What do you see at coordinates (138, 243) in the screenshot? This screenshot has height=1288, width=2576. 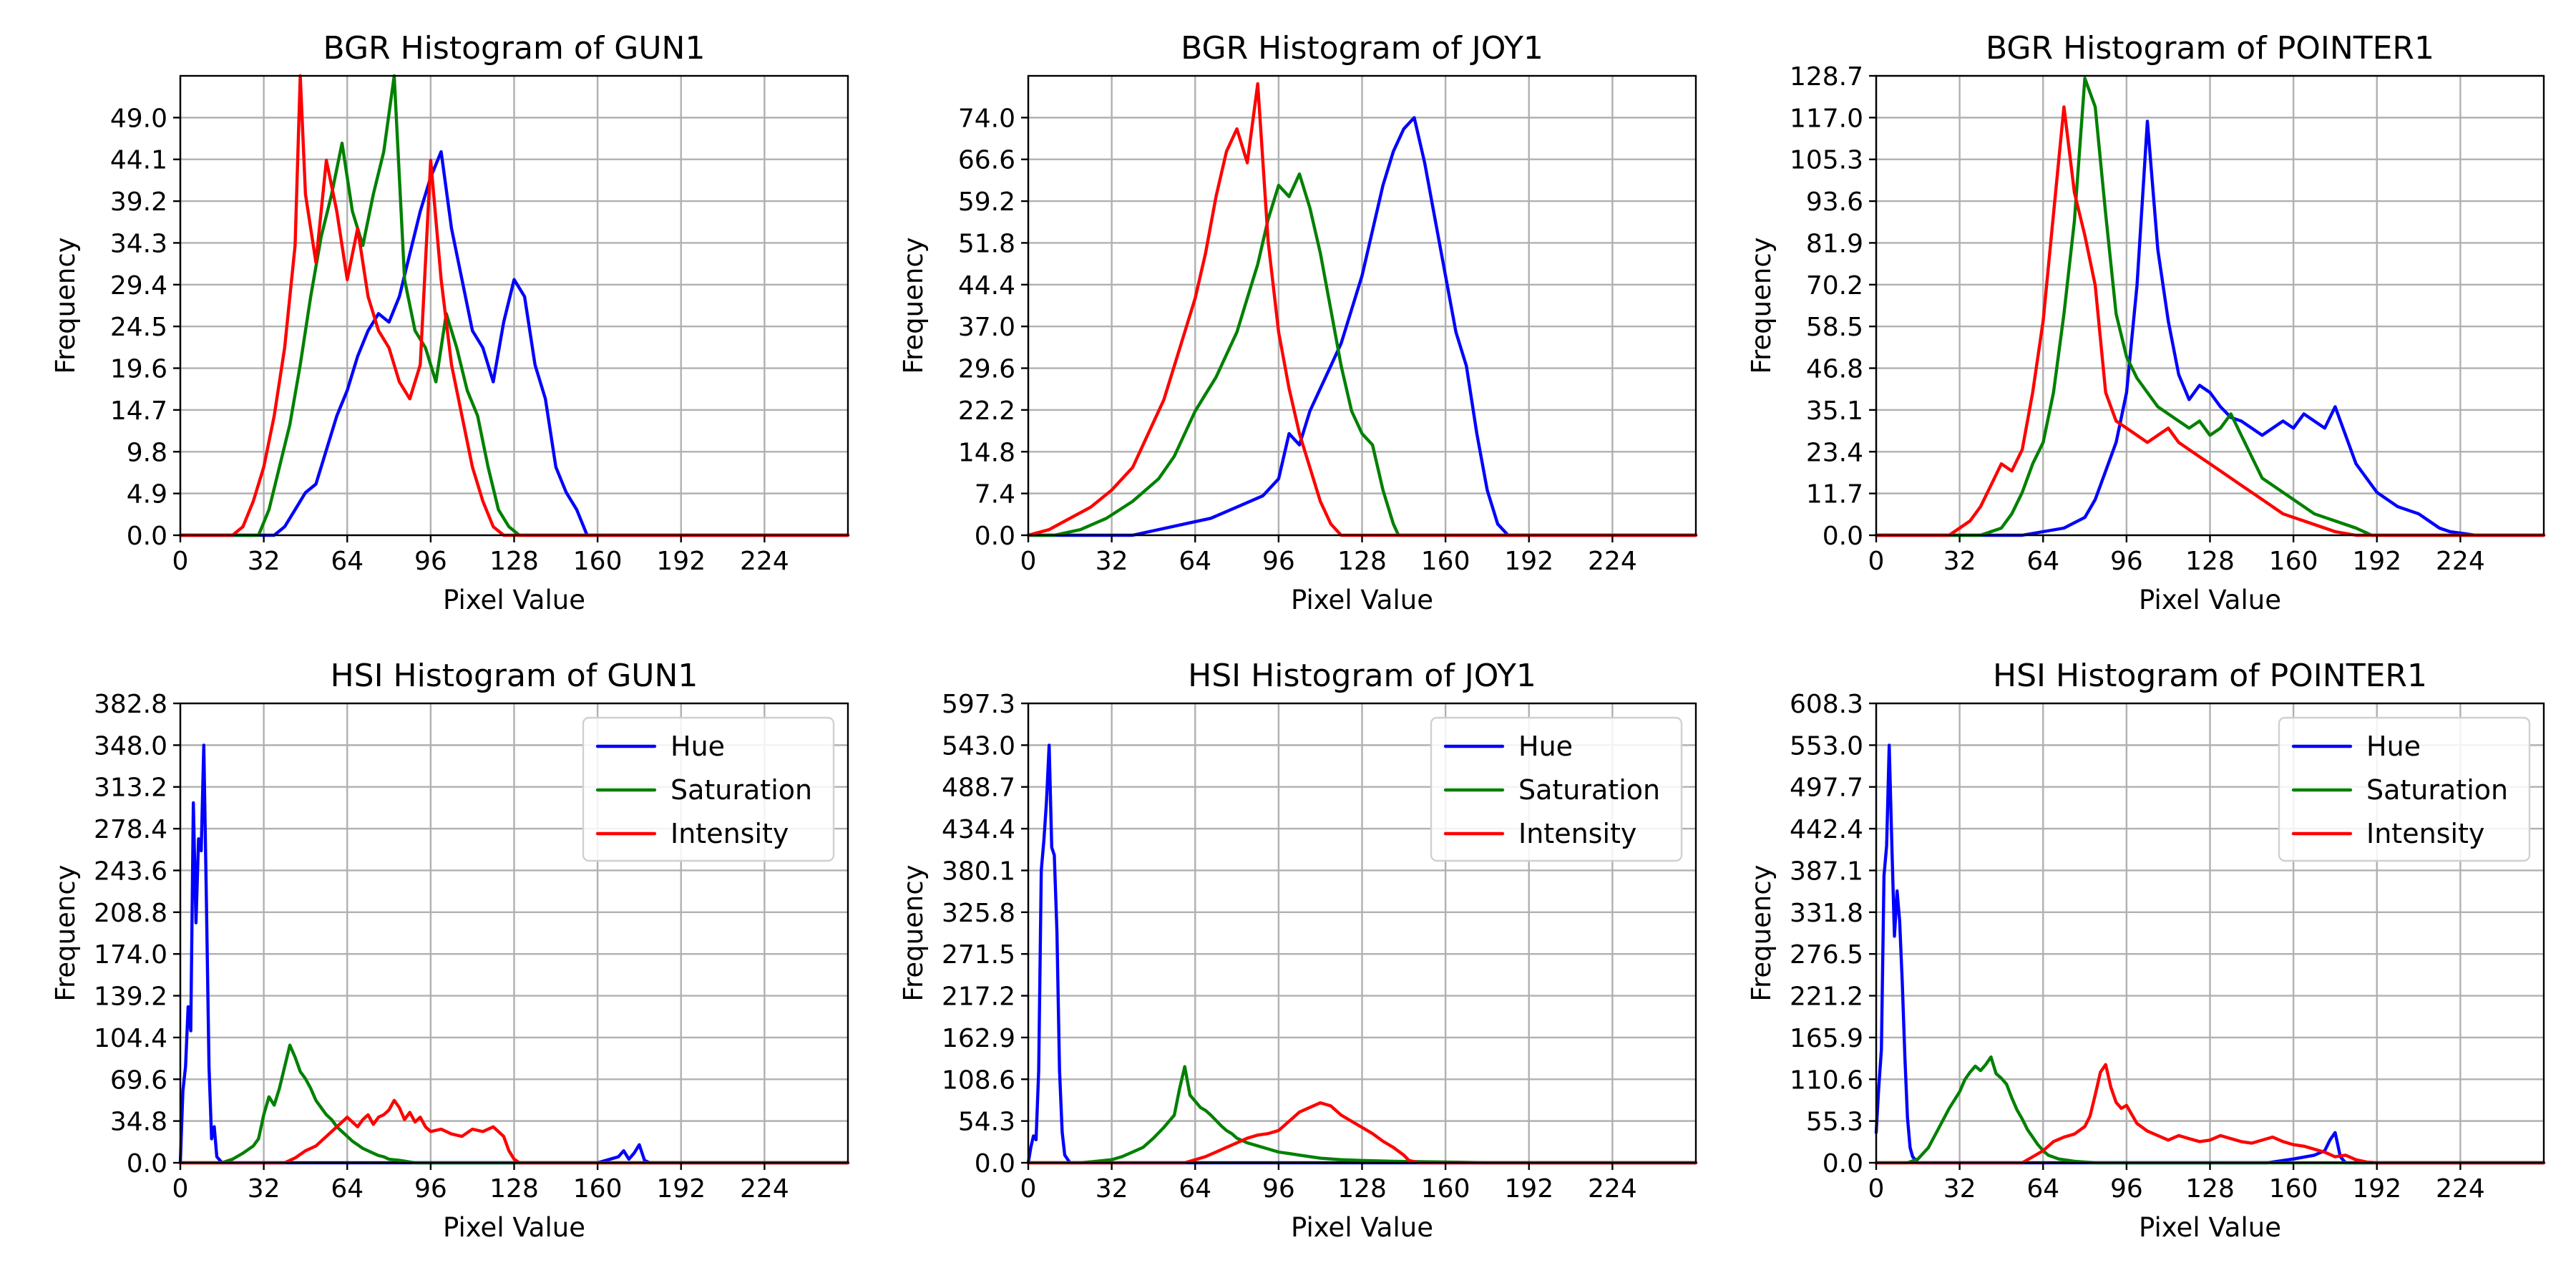 I see `y-tick-label: 34.3` at bounding box center [138, 243].